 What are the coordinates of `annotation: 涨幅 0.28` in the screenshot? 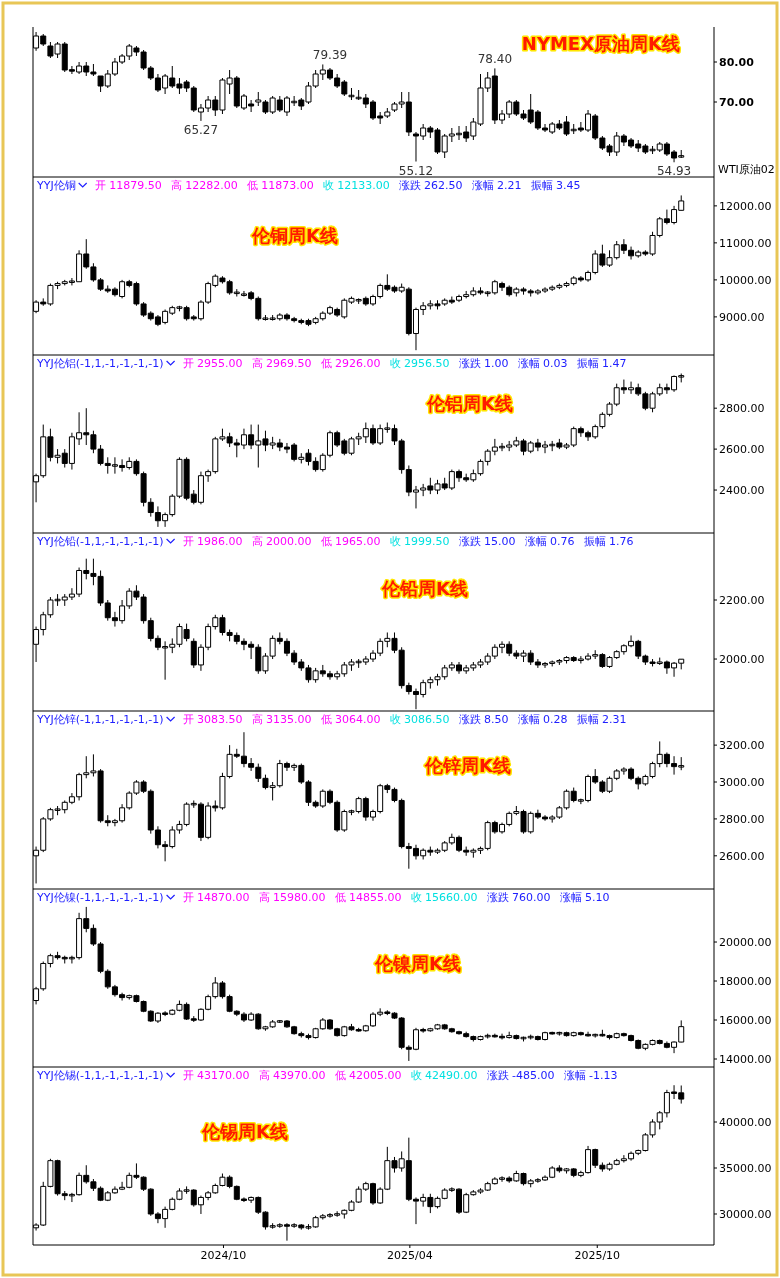 It's located at (542, 719).